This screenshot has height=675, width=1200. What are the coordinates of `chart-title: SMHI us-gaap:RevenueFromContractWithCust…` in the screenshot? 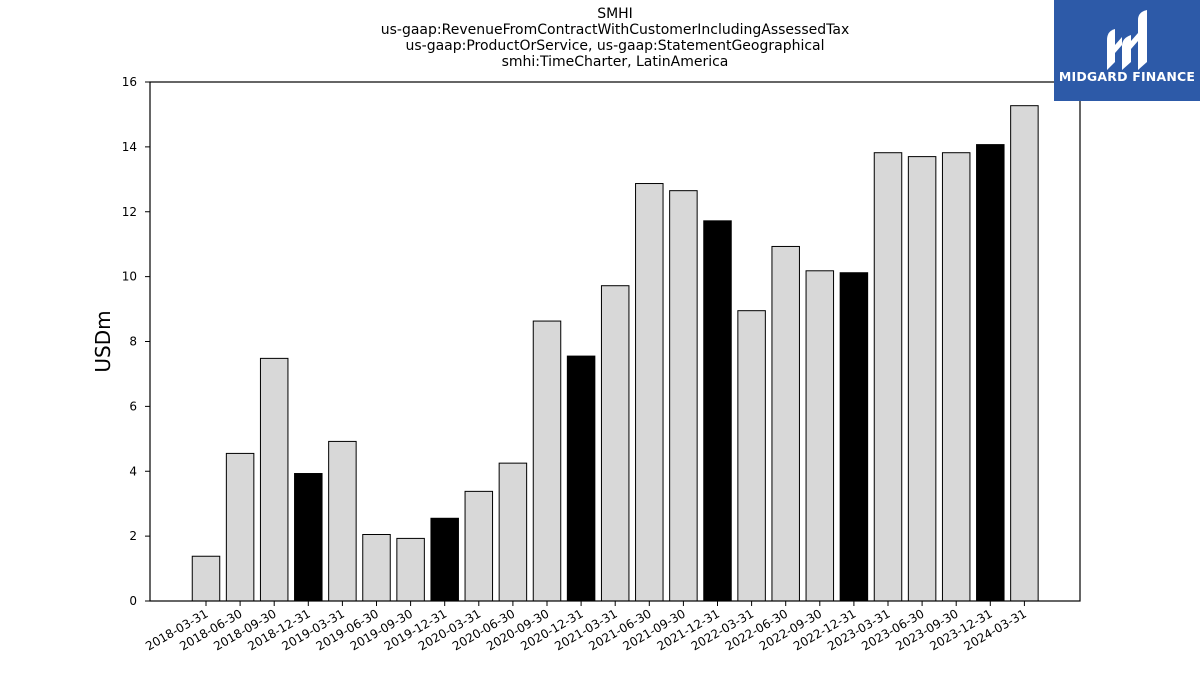 It's located at (615, 38).